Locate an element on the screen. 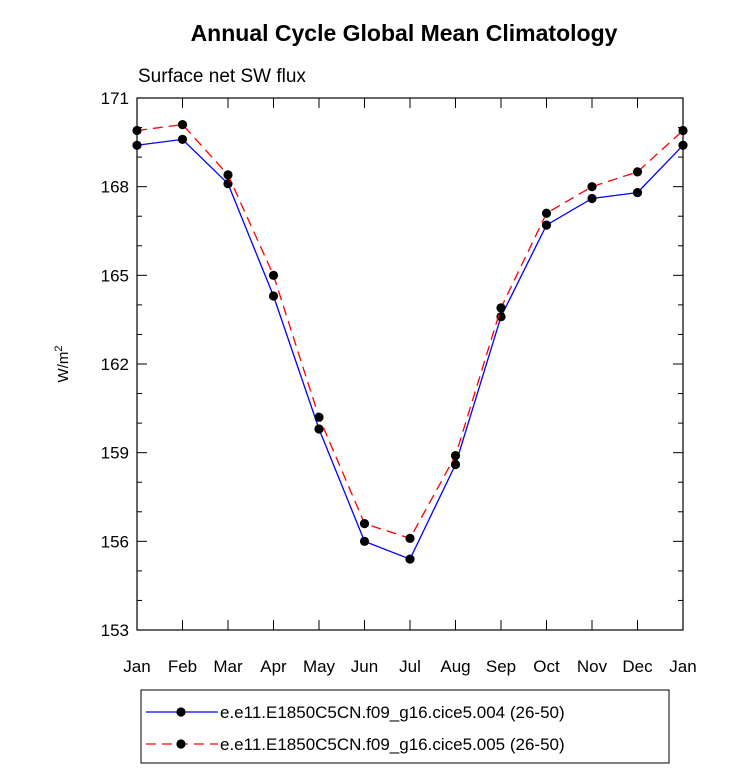 This screenshot has width=733, height=769. x-tick-label: Mar is located at coordinates (228, 666).